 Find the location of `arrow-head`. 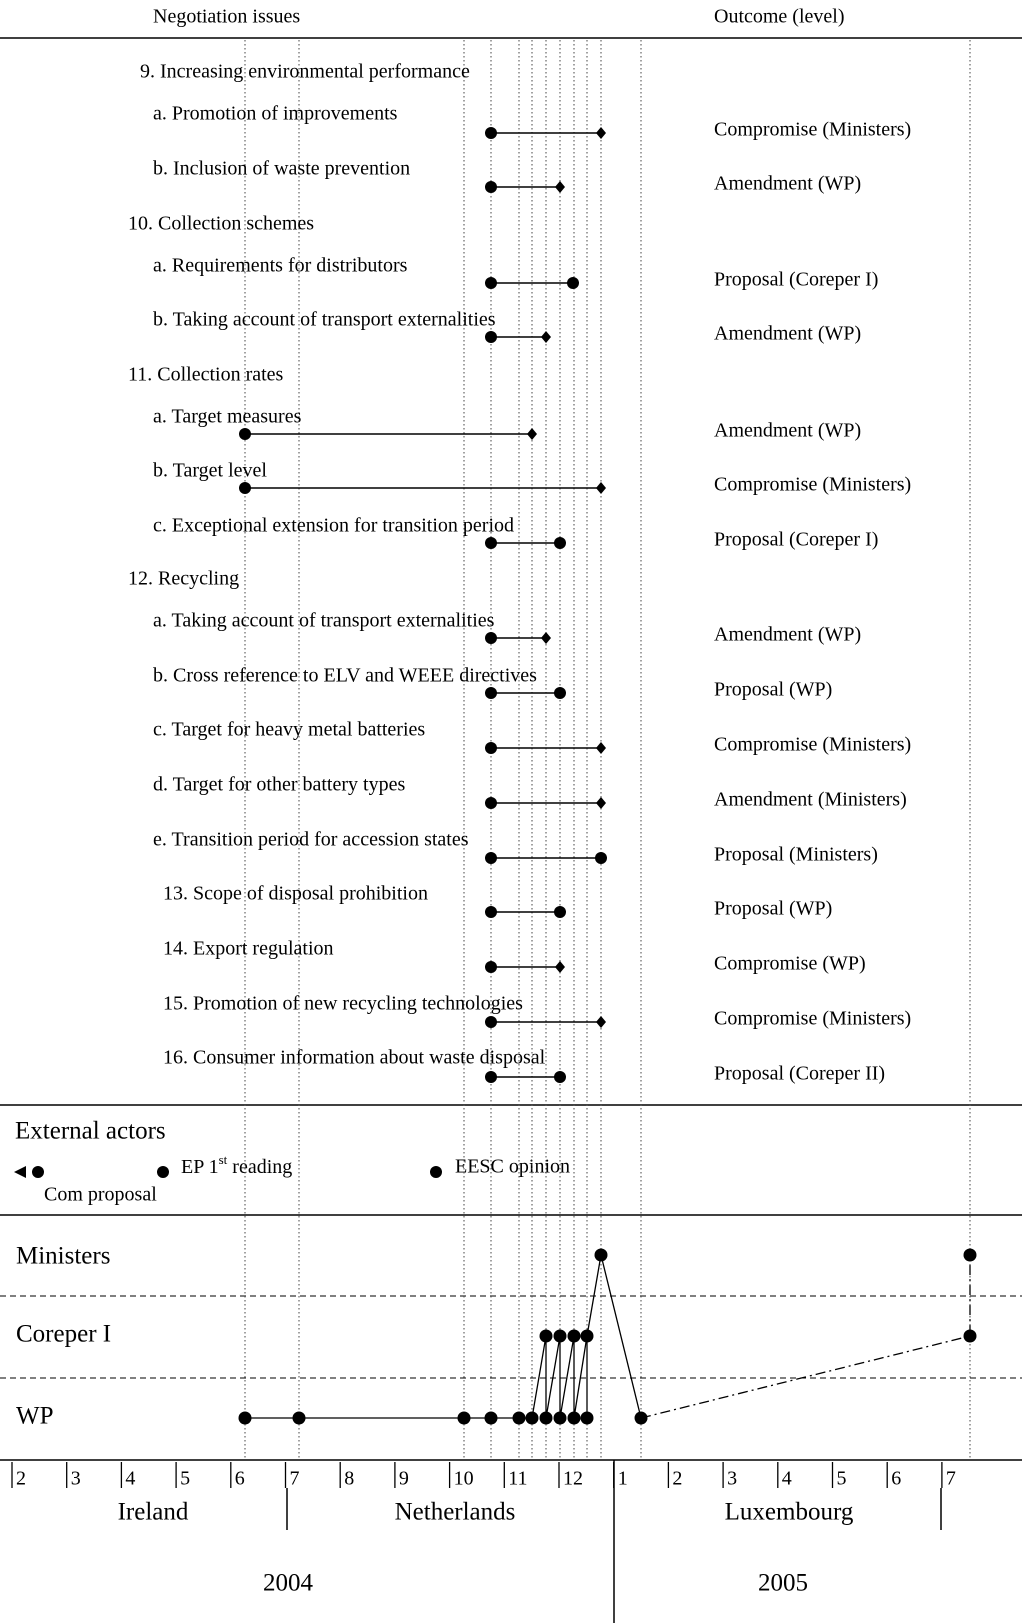

arrow-head is located at coordinates (20, 1172).